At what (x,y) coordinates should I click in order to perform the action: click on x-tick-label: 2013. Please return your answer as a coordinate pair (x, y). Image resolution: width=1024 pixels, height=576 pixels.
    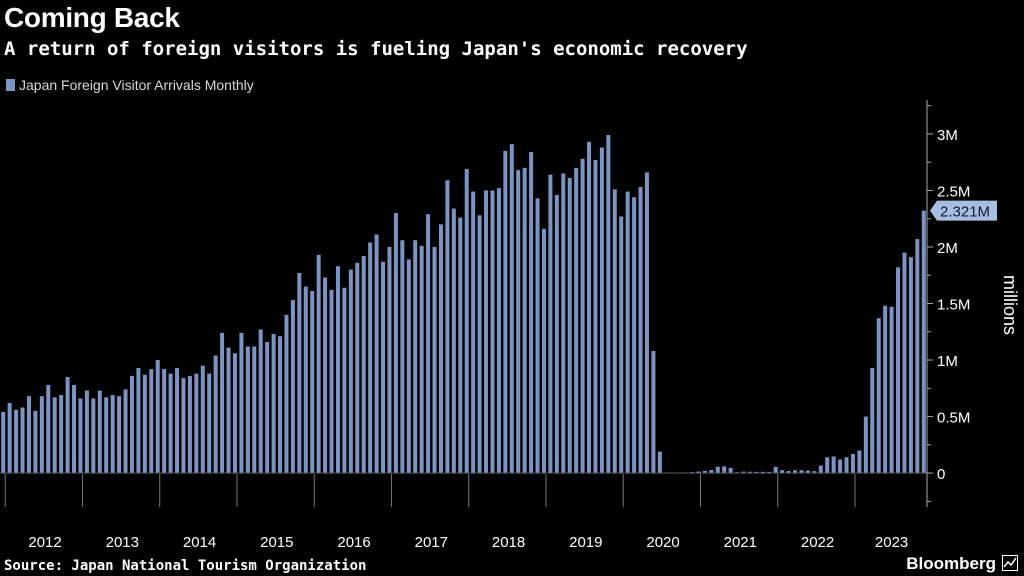
    Looking at the image, I should click on (122, 542).